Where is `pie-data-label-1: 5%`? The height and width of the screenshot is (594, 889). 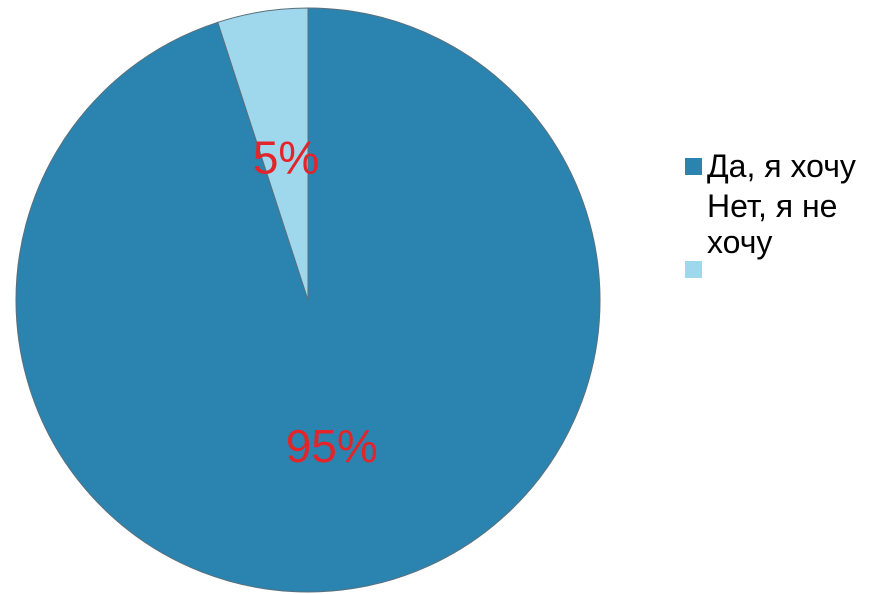
pie-data-label-1: 5% is located at coordinates (286, 158).